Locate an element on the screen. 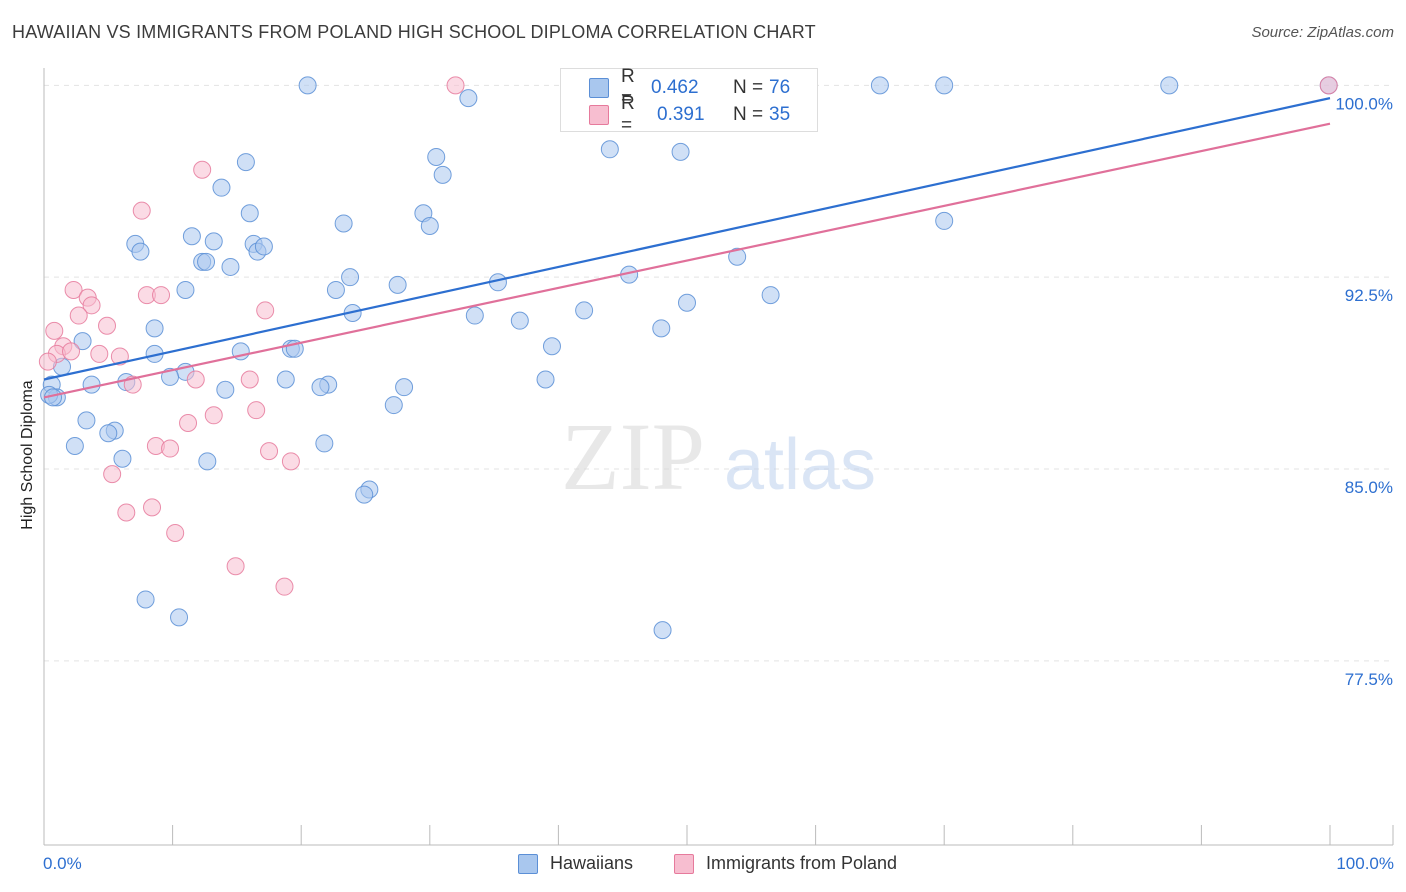 Image resolution: width=1406 pixels, height=892 pixels. watermark-atlas: atlas is located at coordinates (800, 465).